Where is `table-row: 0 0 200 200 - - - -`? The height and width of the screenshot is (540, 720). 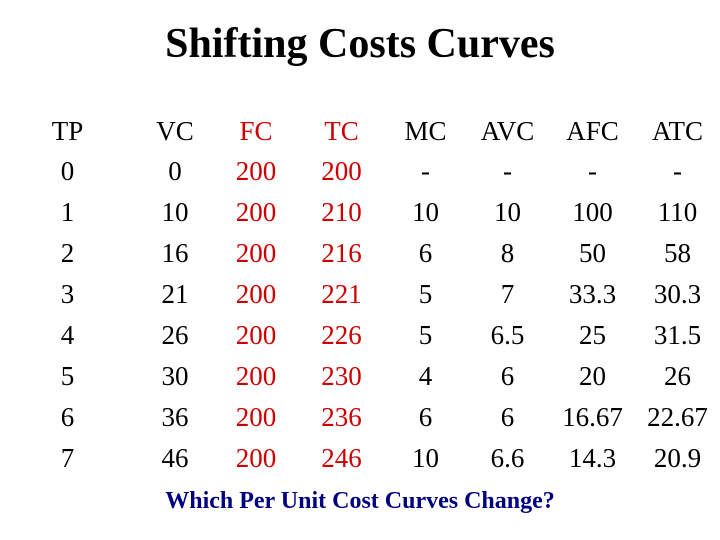
table-row: 0 0 200 200 - - - - is located at coordinates (360, 171).